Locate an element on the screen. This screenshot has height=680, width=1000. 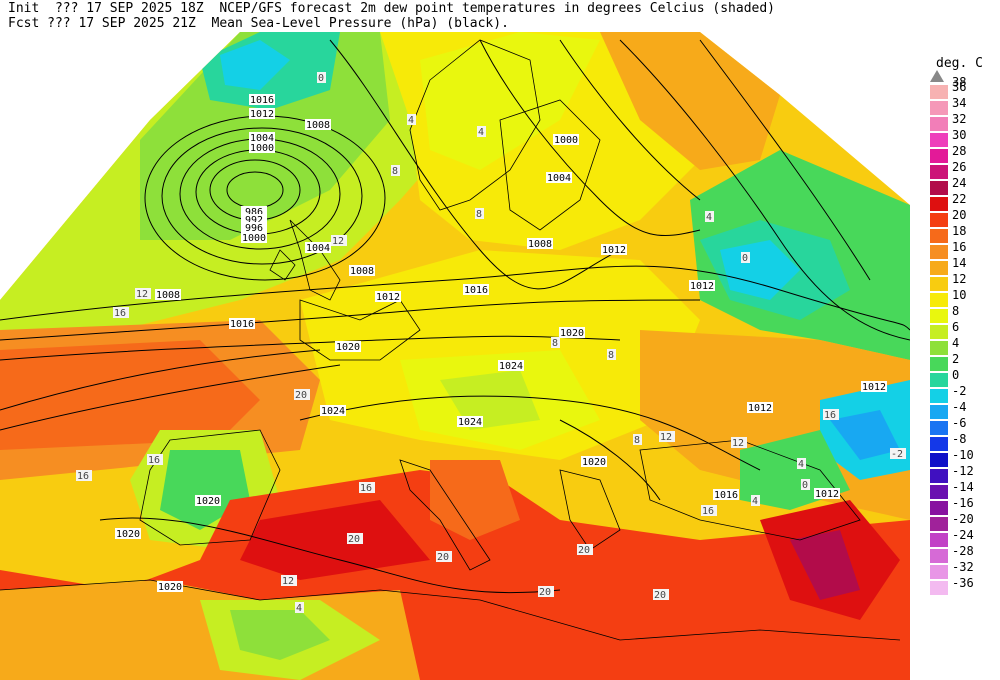
legend-row: -12 is located at coordinates (965, 473).